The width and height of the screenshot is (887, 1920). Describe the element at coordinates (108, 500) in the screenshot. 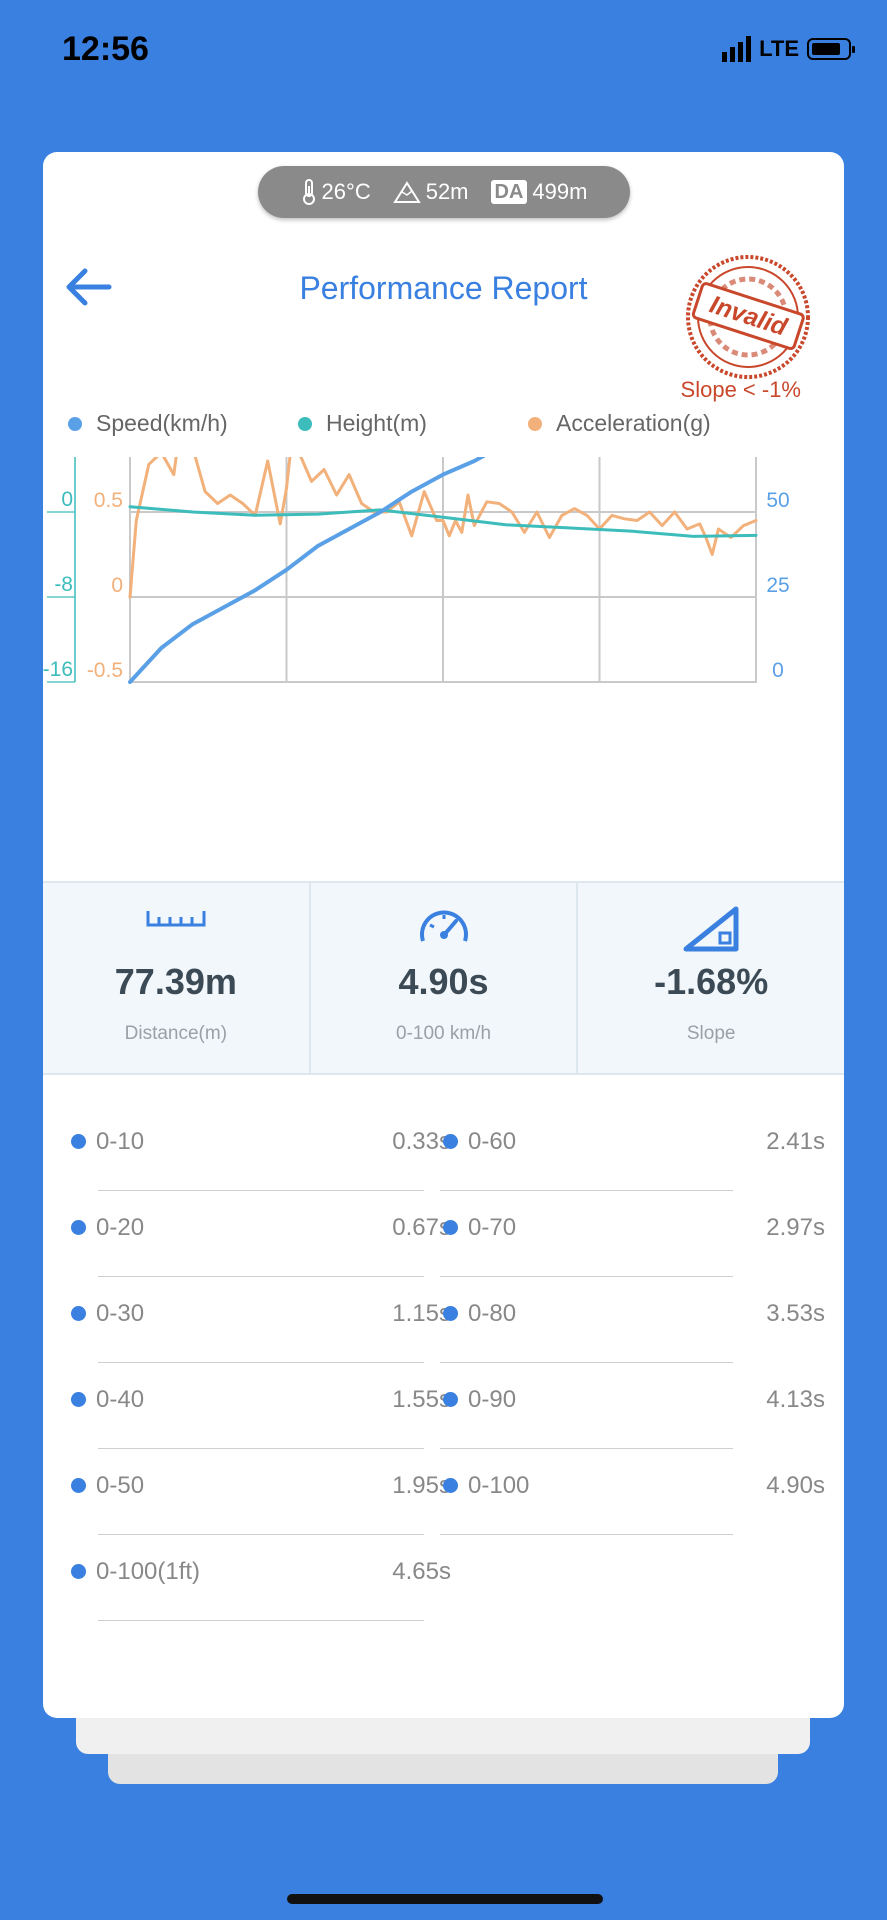

I see `accel-tick-label: 0.5` at that location.